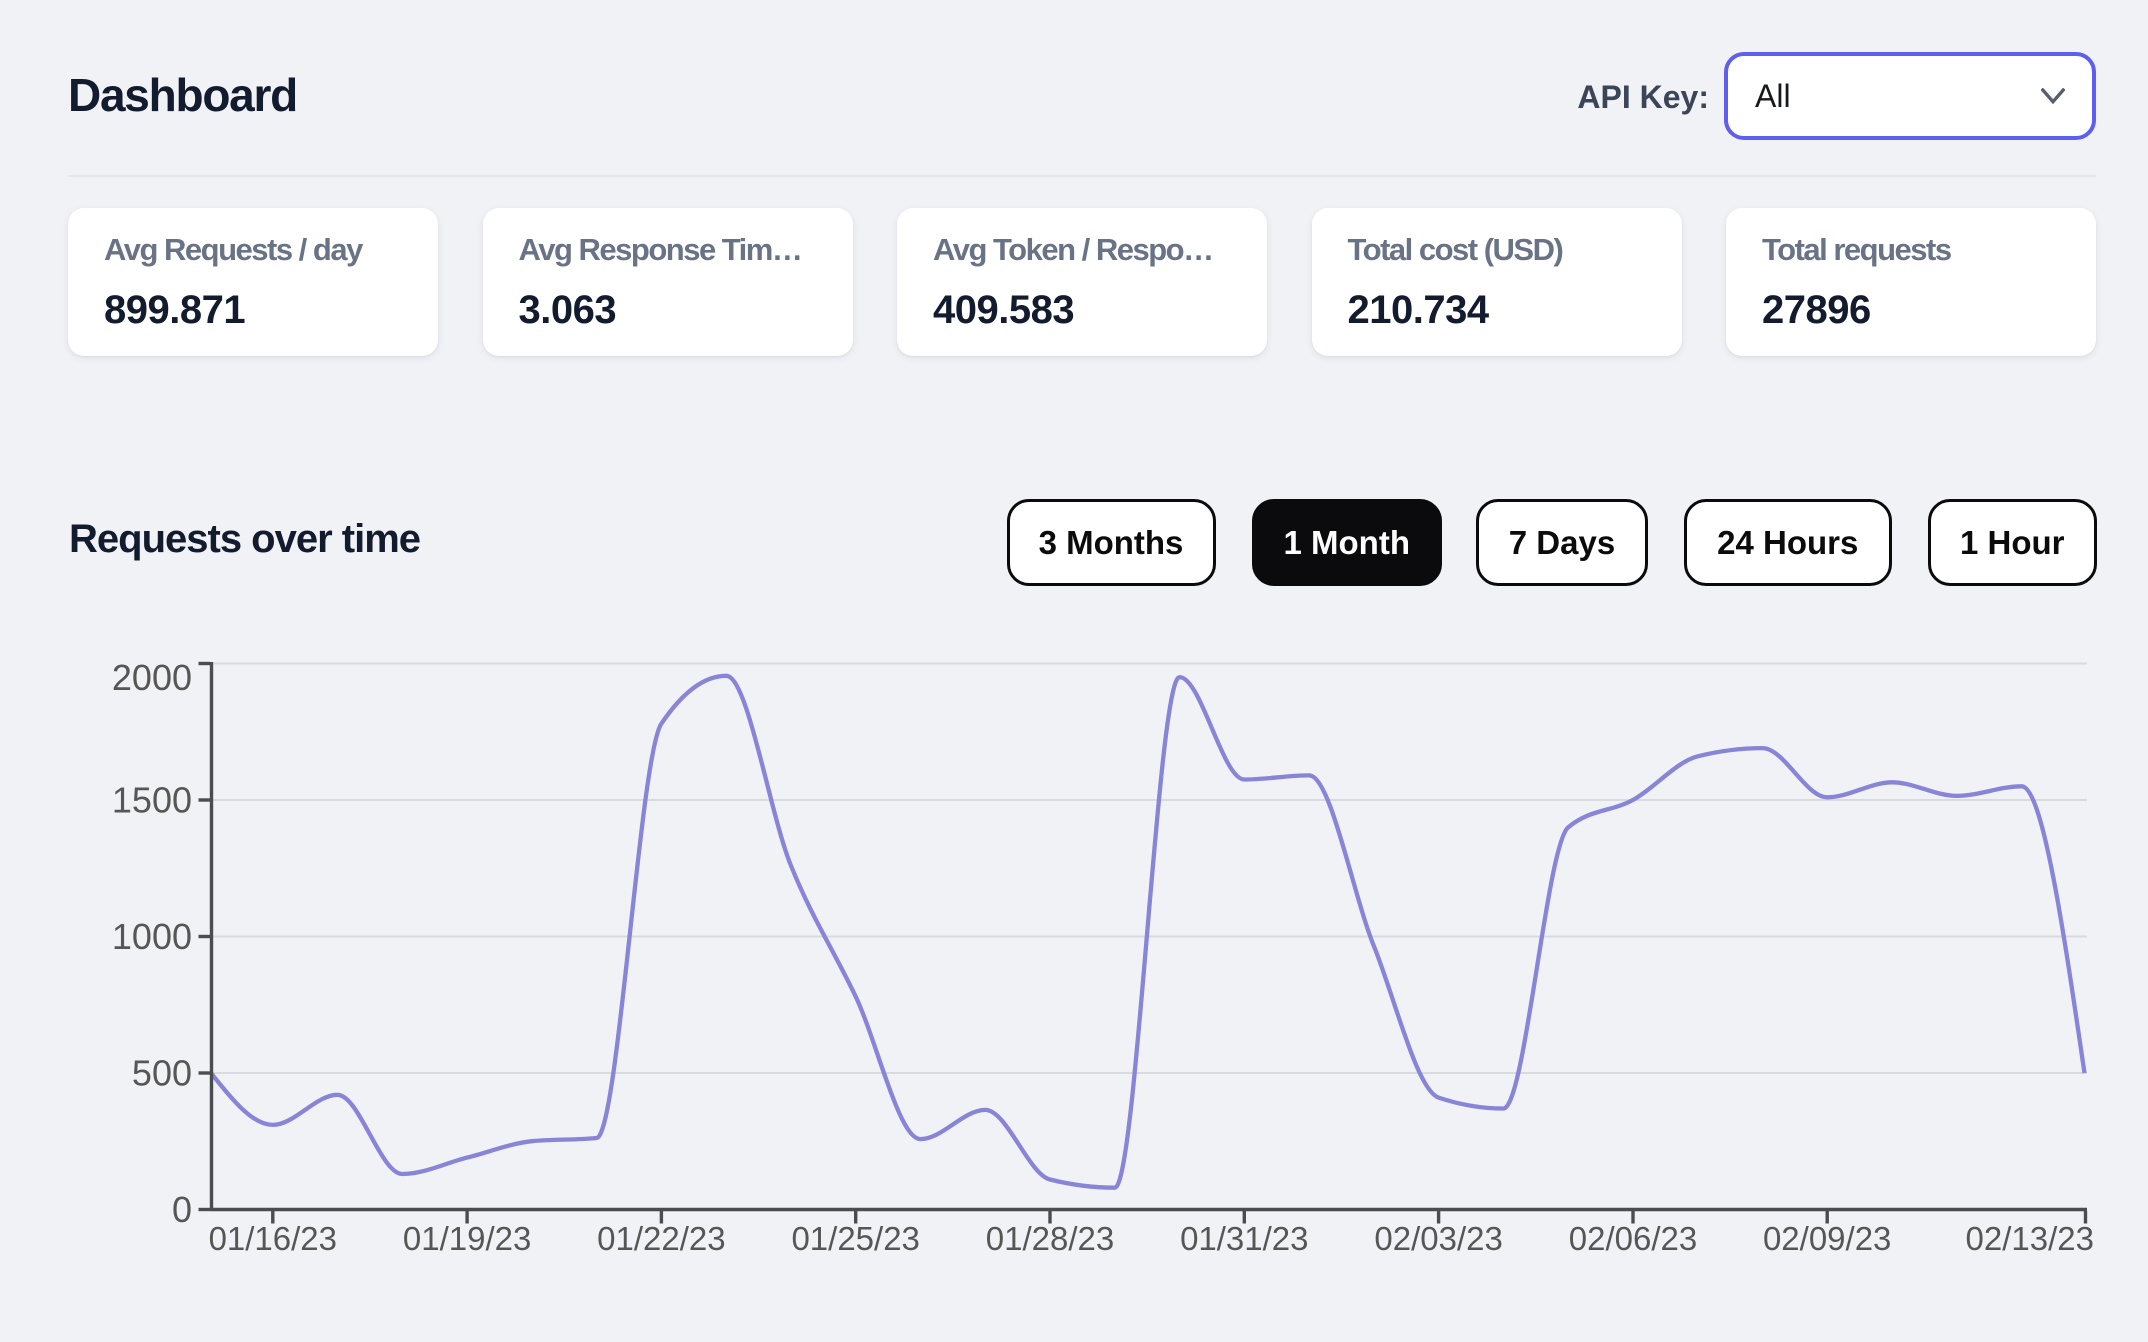  What do you see at coordinates (182, 1209) in the screenshot?
I see `svg-text: 0` at bounding box center [182, 1209].